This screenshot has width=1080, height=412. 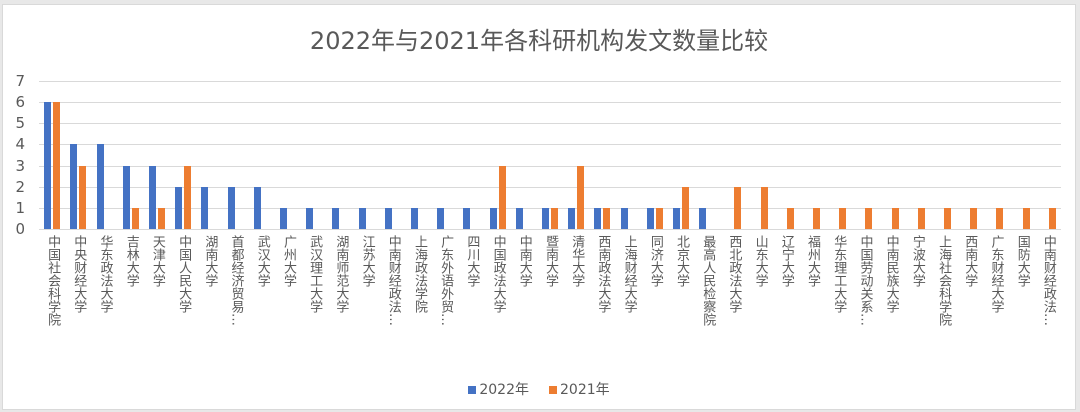 I want to click on y-tick-label: 0, so click(x=20, y=229).